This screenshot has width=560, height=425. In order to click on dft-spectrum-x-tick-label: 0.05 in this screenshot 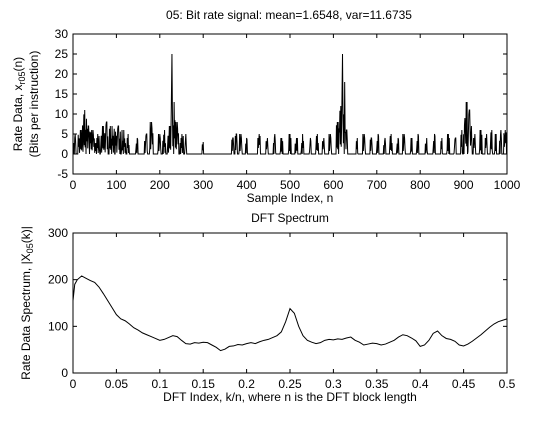, I will do `click(117, 384)`.